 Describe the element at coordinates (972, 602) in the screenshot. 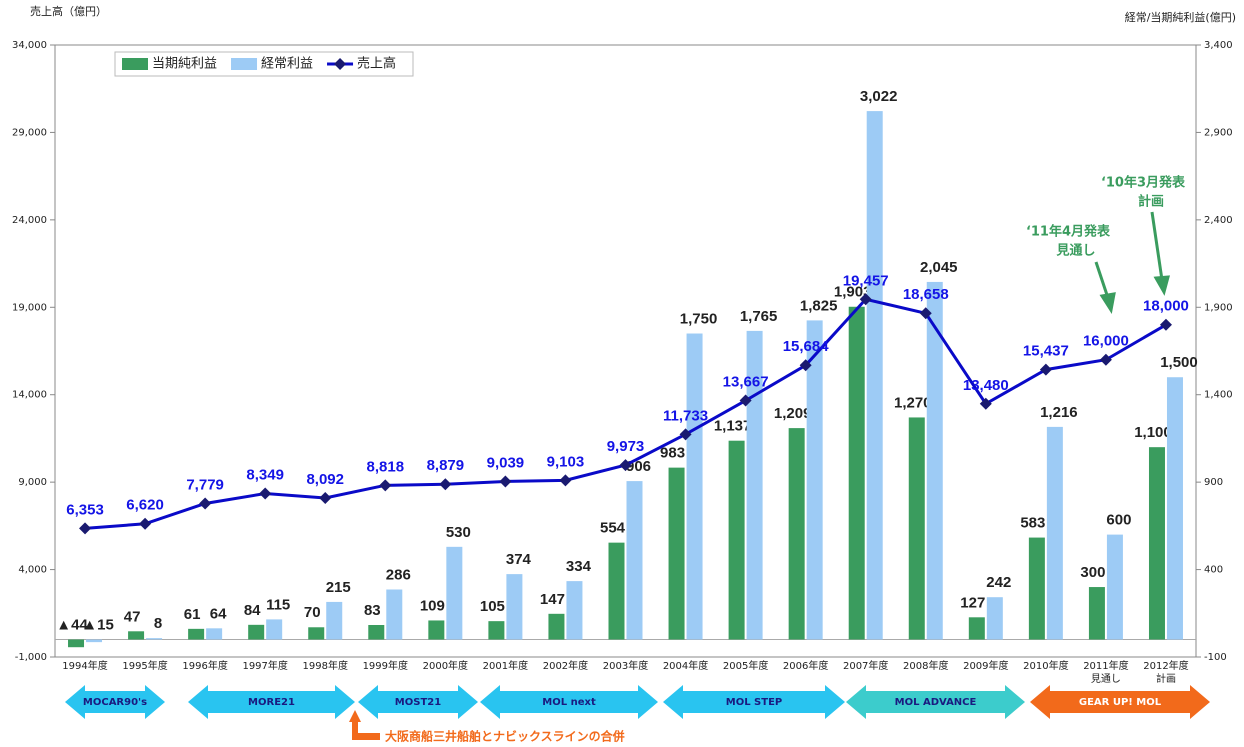

I see `data-label: 127` at that location.